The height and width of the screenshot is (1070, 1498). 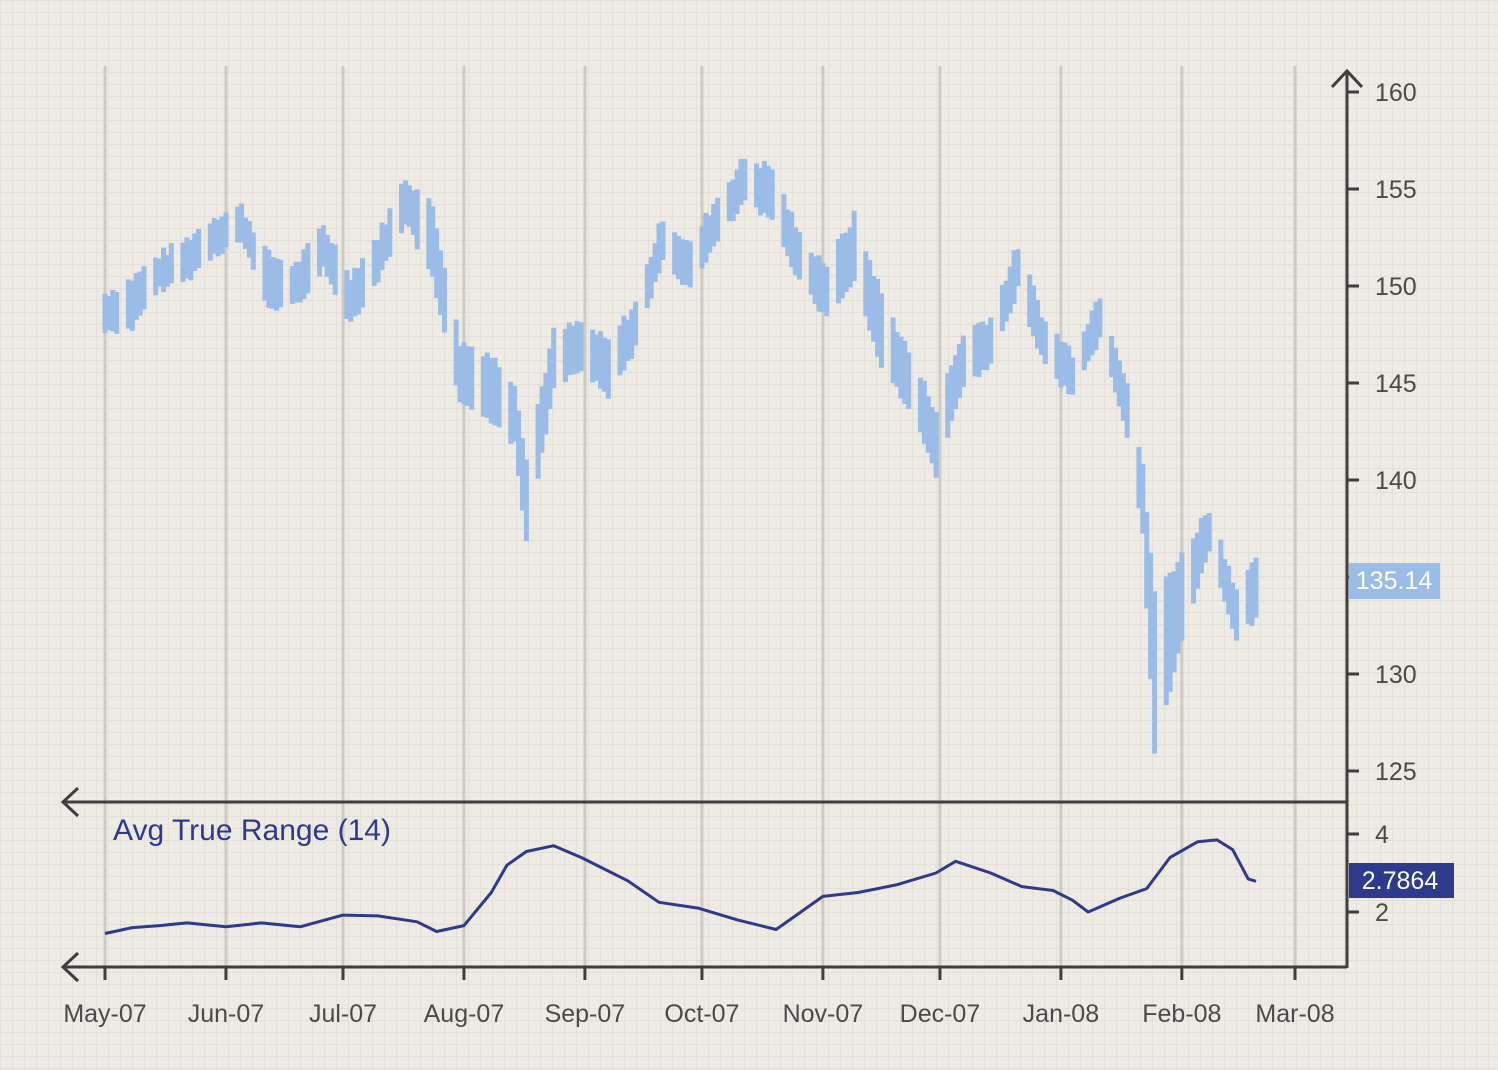 What do you see at coordinates (104, 1014) in the screenshot?
I see `x-tick-label: May-07` at bounding box center [104, 1014].